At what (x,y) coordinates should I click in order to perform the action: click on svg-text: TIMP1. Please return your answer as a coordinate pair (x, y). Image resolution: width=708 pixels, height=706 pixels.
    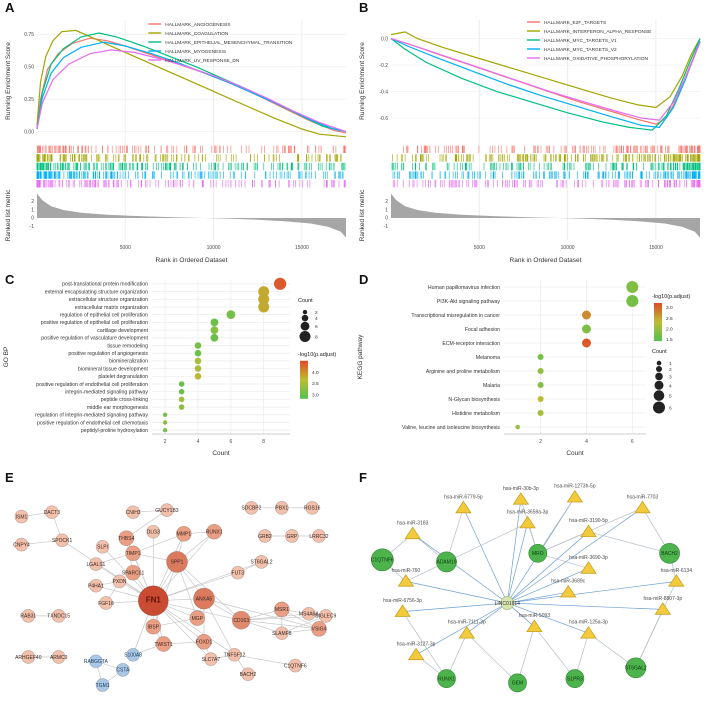
    Looking at the image, I should click on (133, 554).